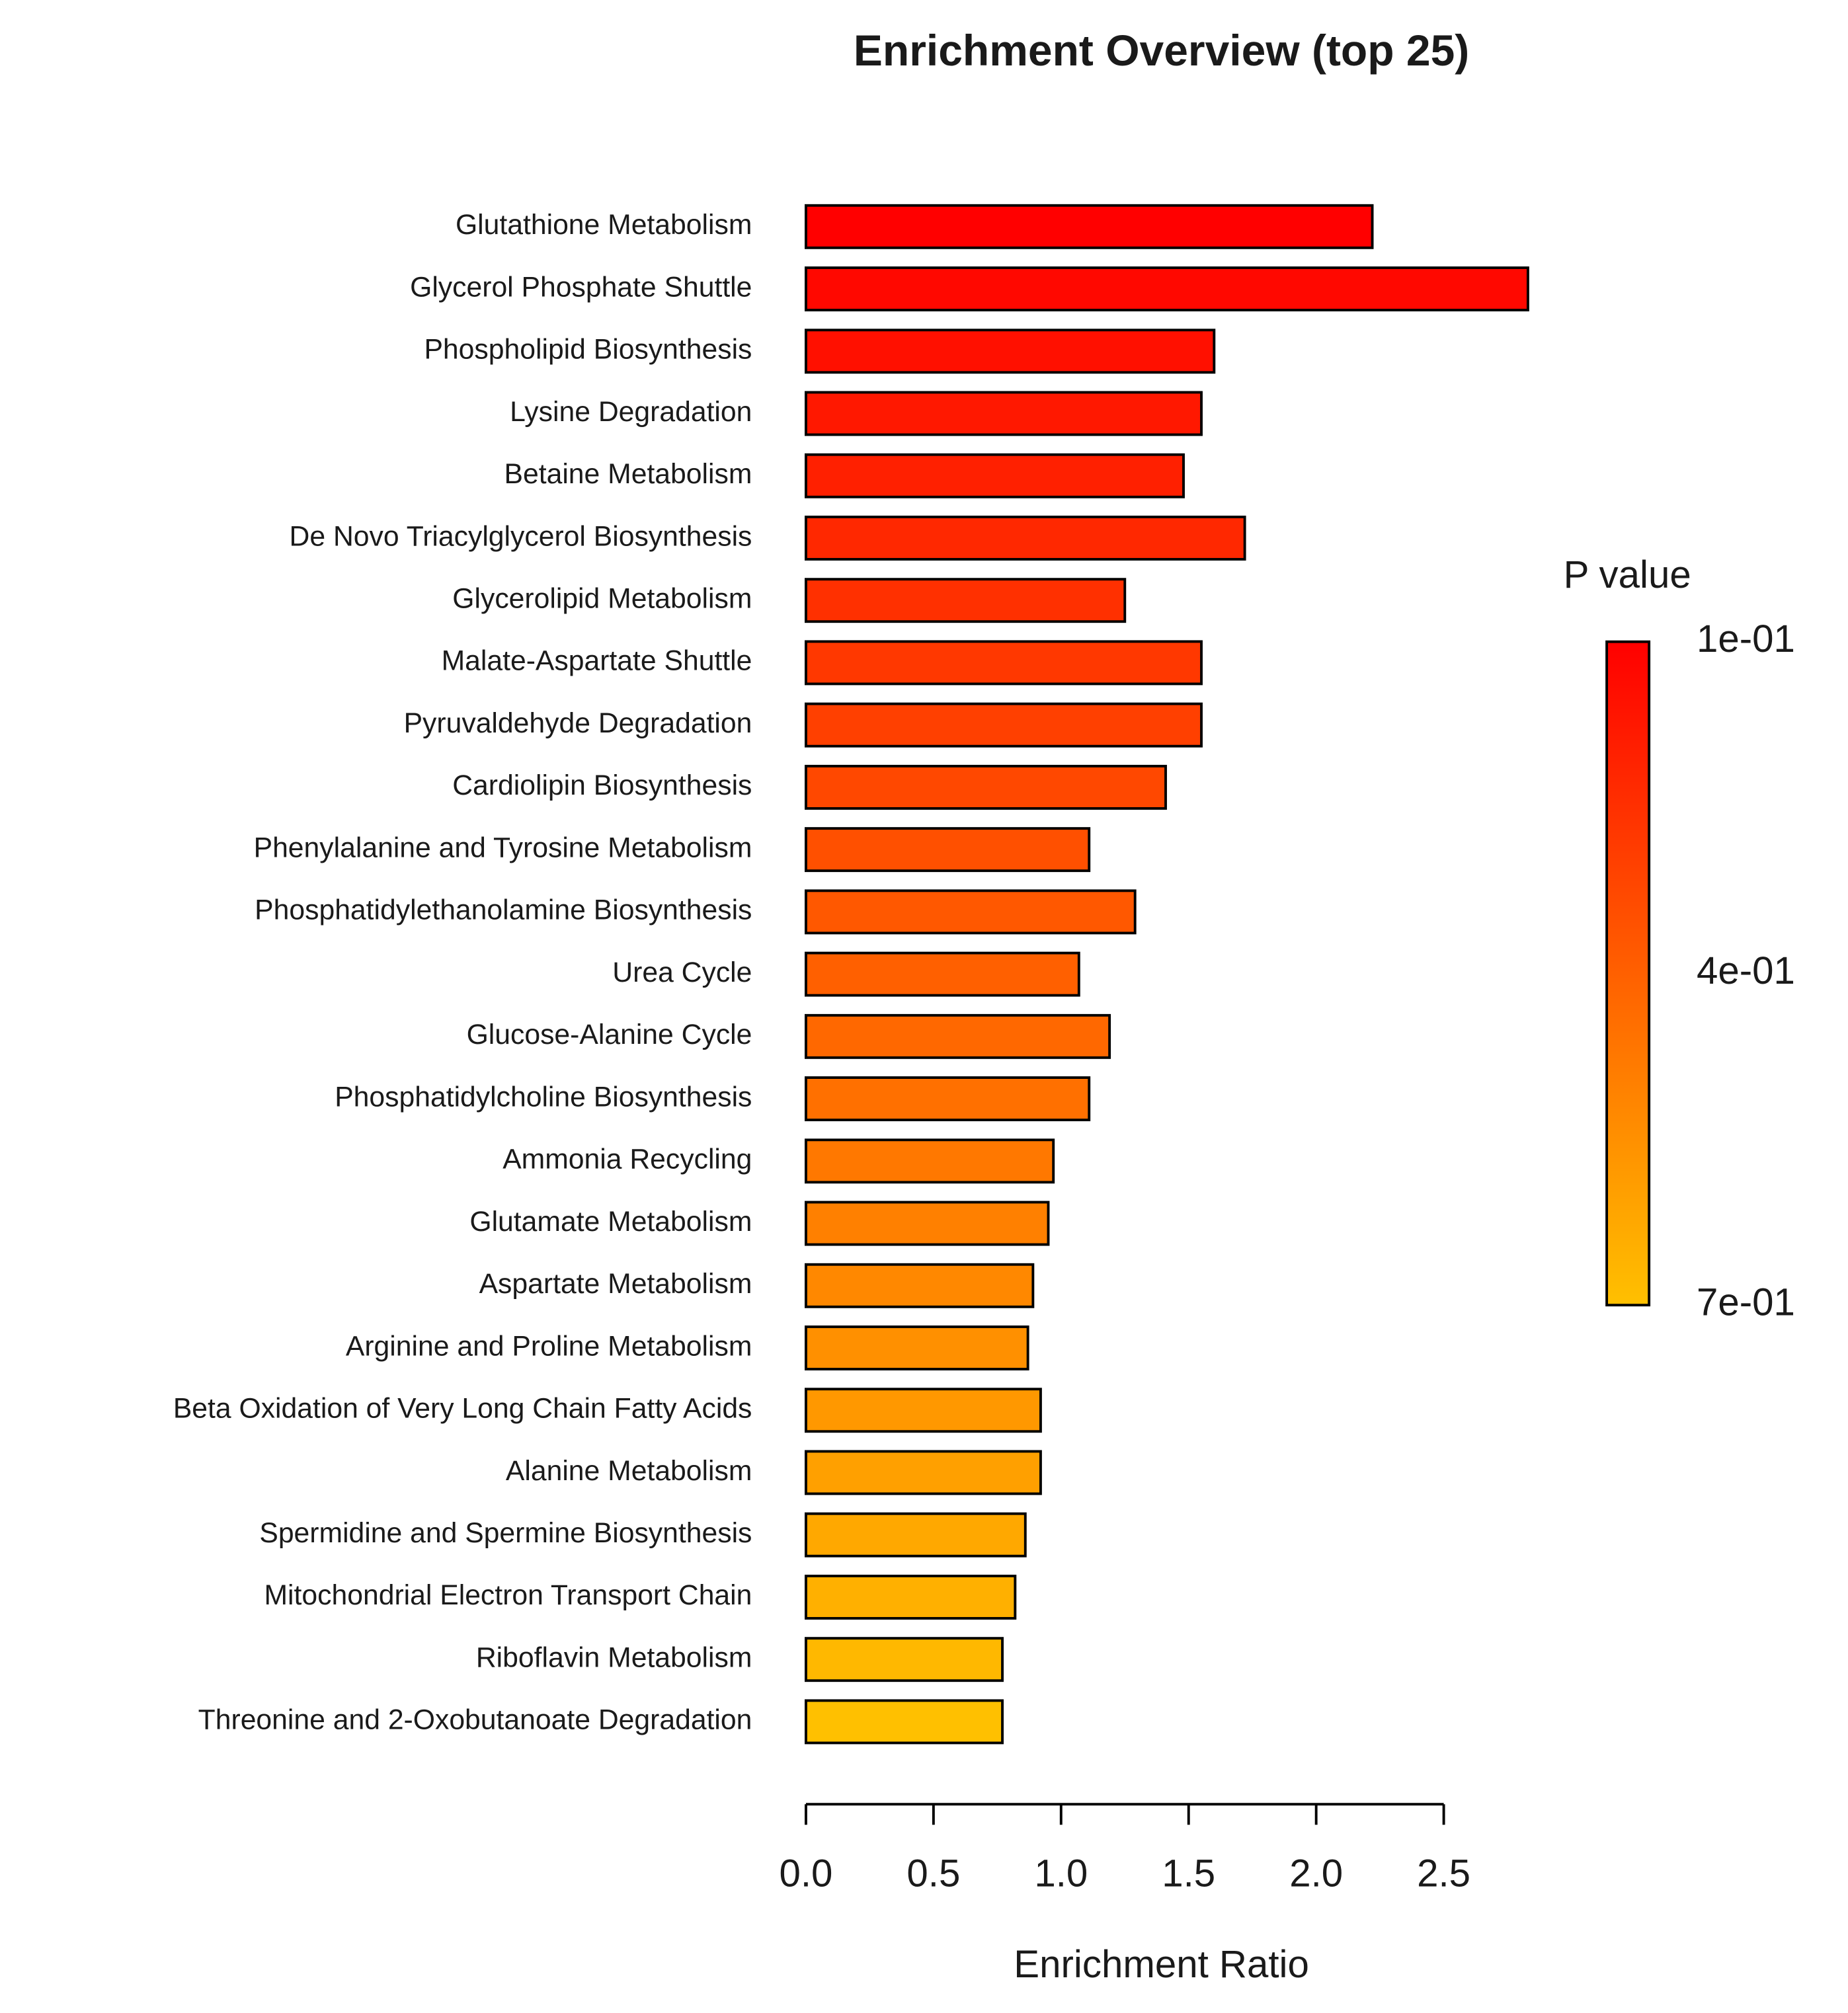  Describe the element at coordinates (475, 1720) in the screenshot. I see `category-label: Threonine and 2-Oxobutanoate Degradation` at that location.